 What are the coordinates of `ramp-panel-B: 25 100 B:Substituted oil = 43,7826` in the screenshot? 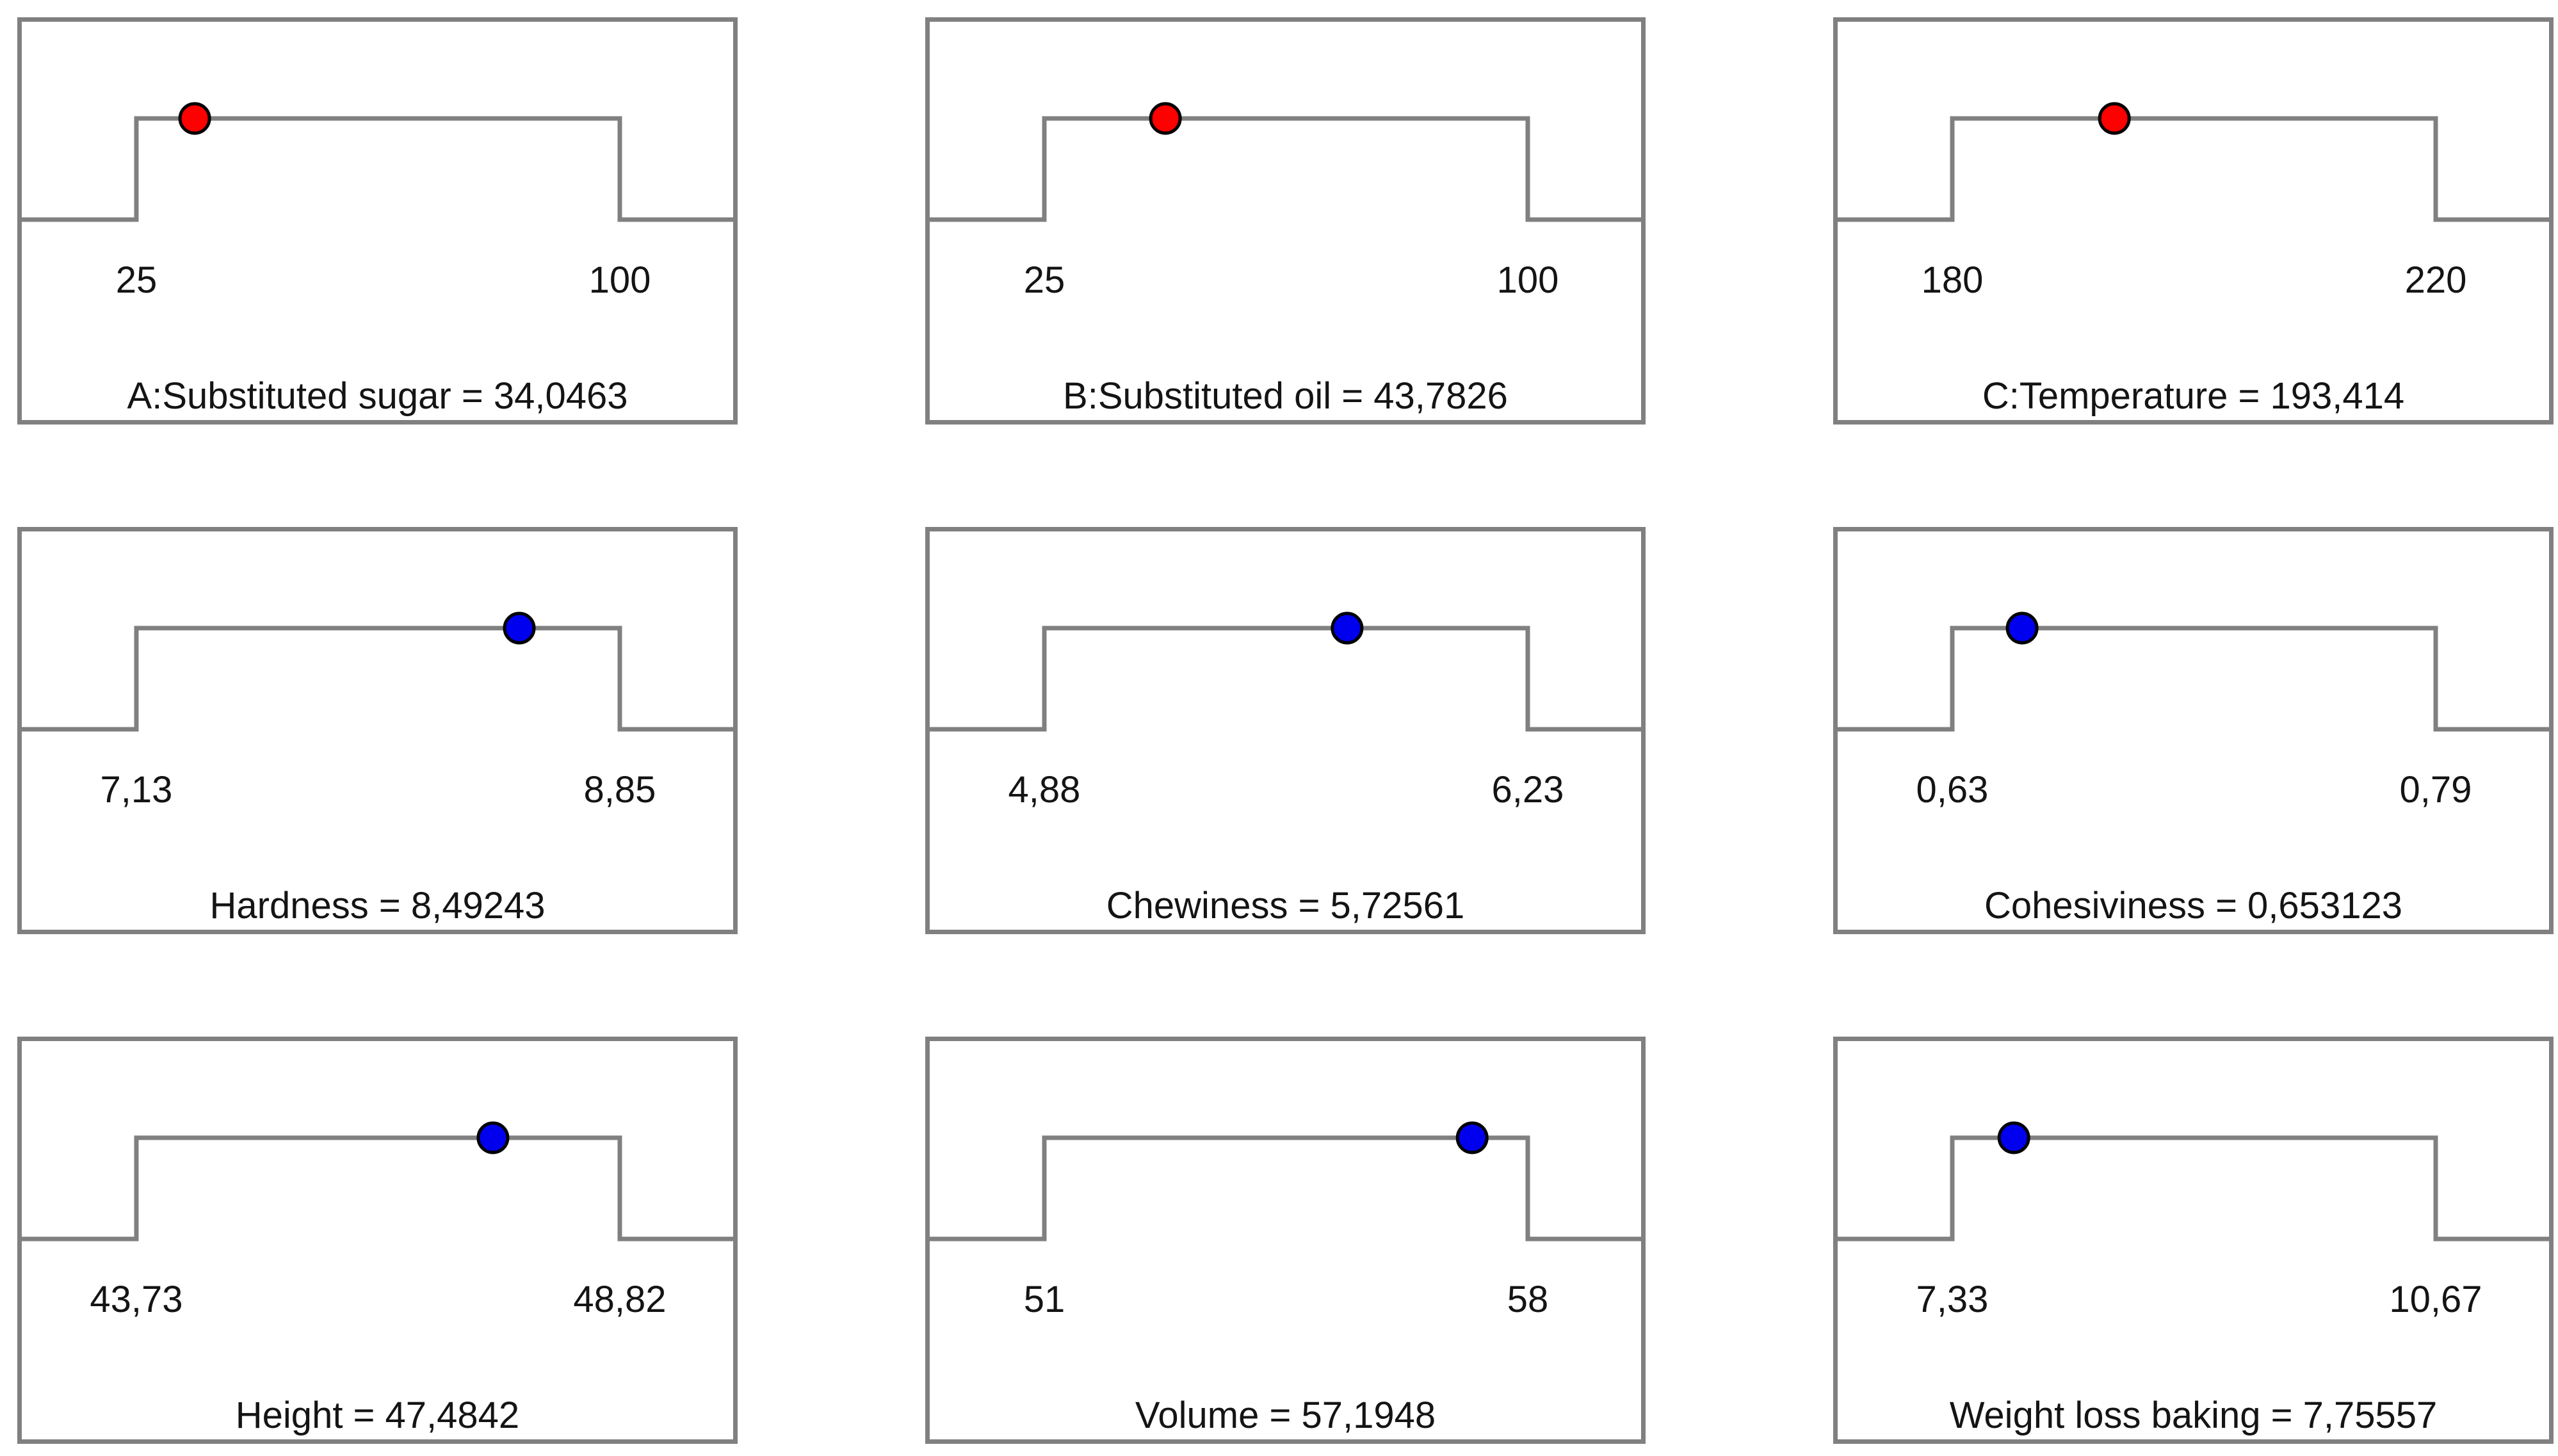 It's located at (1285, 221).